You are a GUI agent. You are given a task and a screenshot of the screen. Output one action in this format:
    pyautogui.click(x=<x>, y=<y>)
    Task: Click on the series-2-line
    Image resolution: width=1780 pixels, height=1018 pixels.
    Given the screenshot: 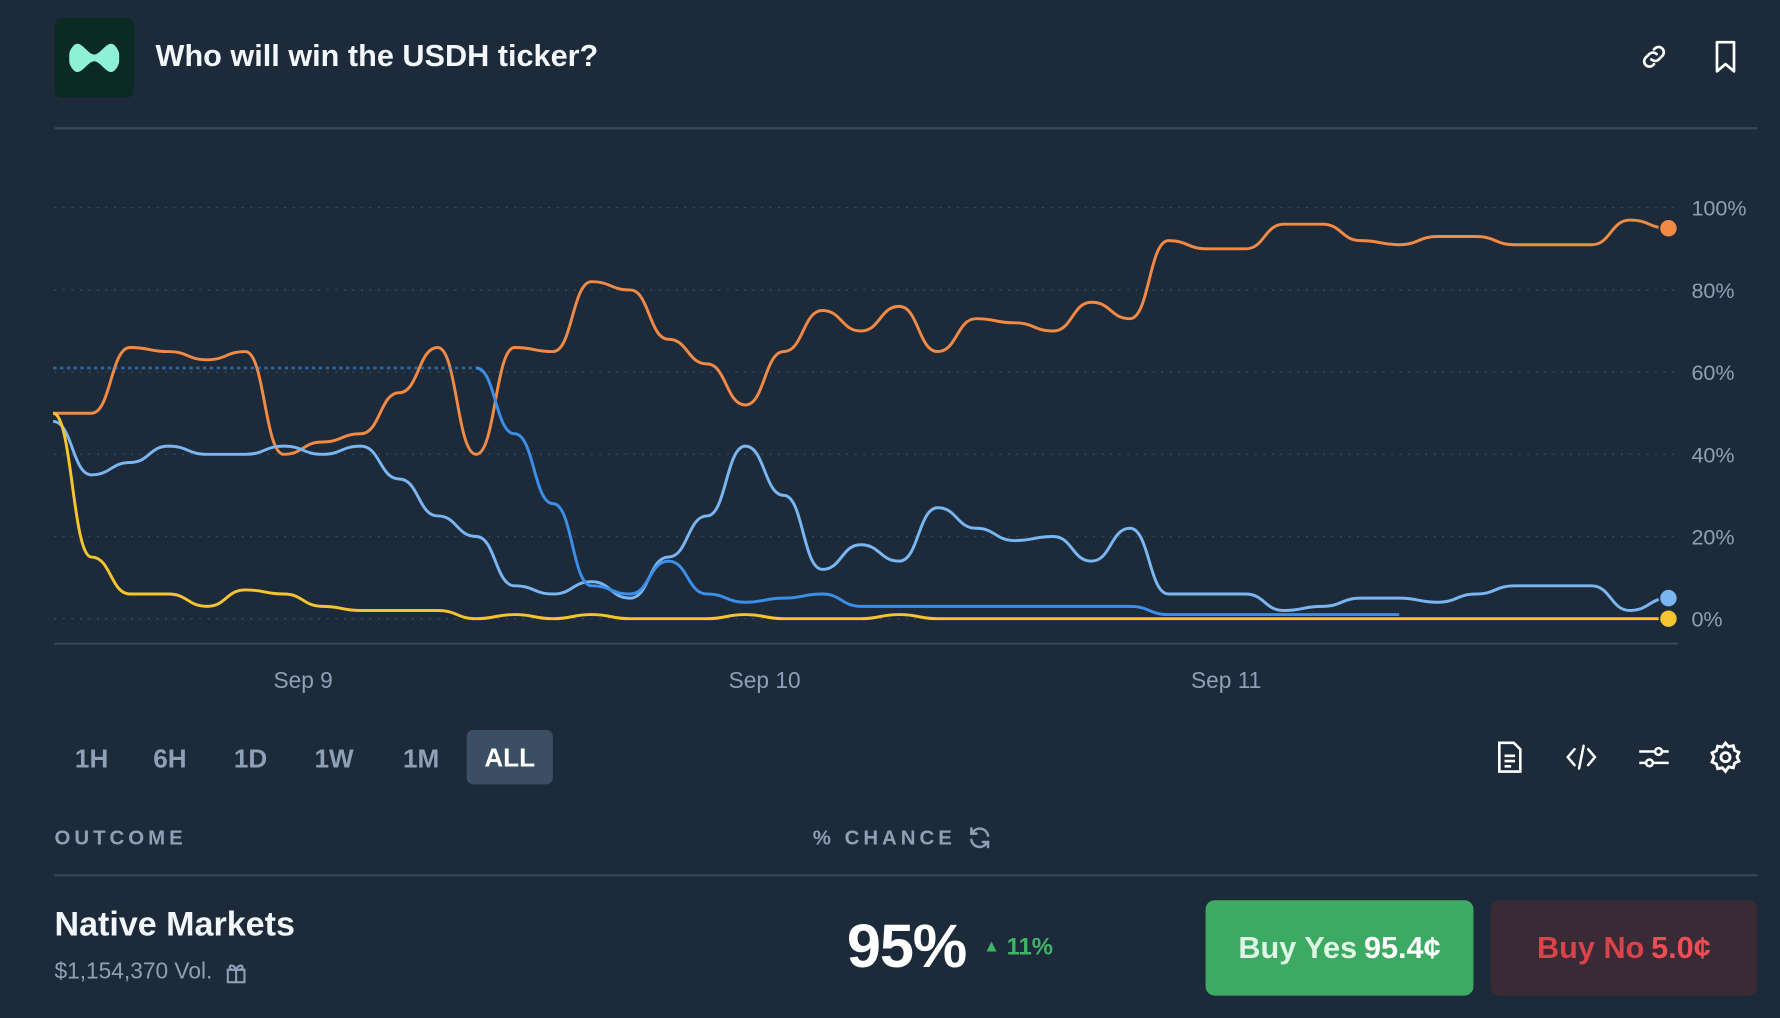 What is the action you would take?
    pyautogui.click(x=937, y=491)
    